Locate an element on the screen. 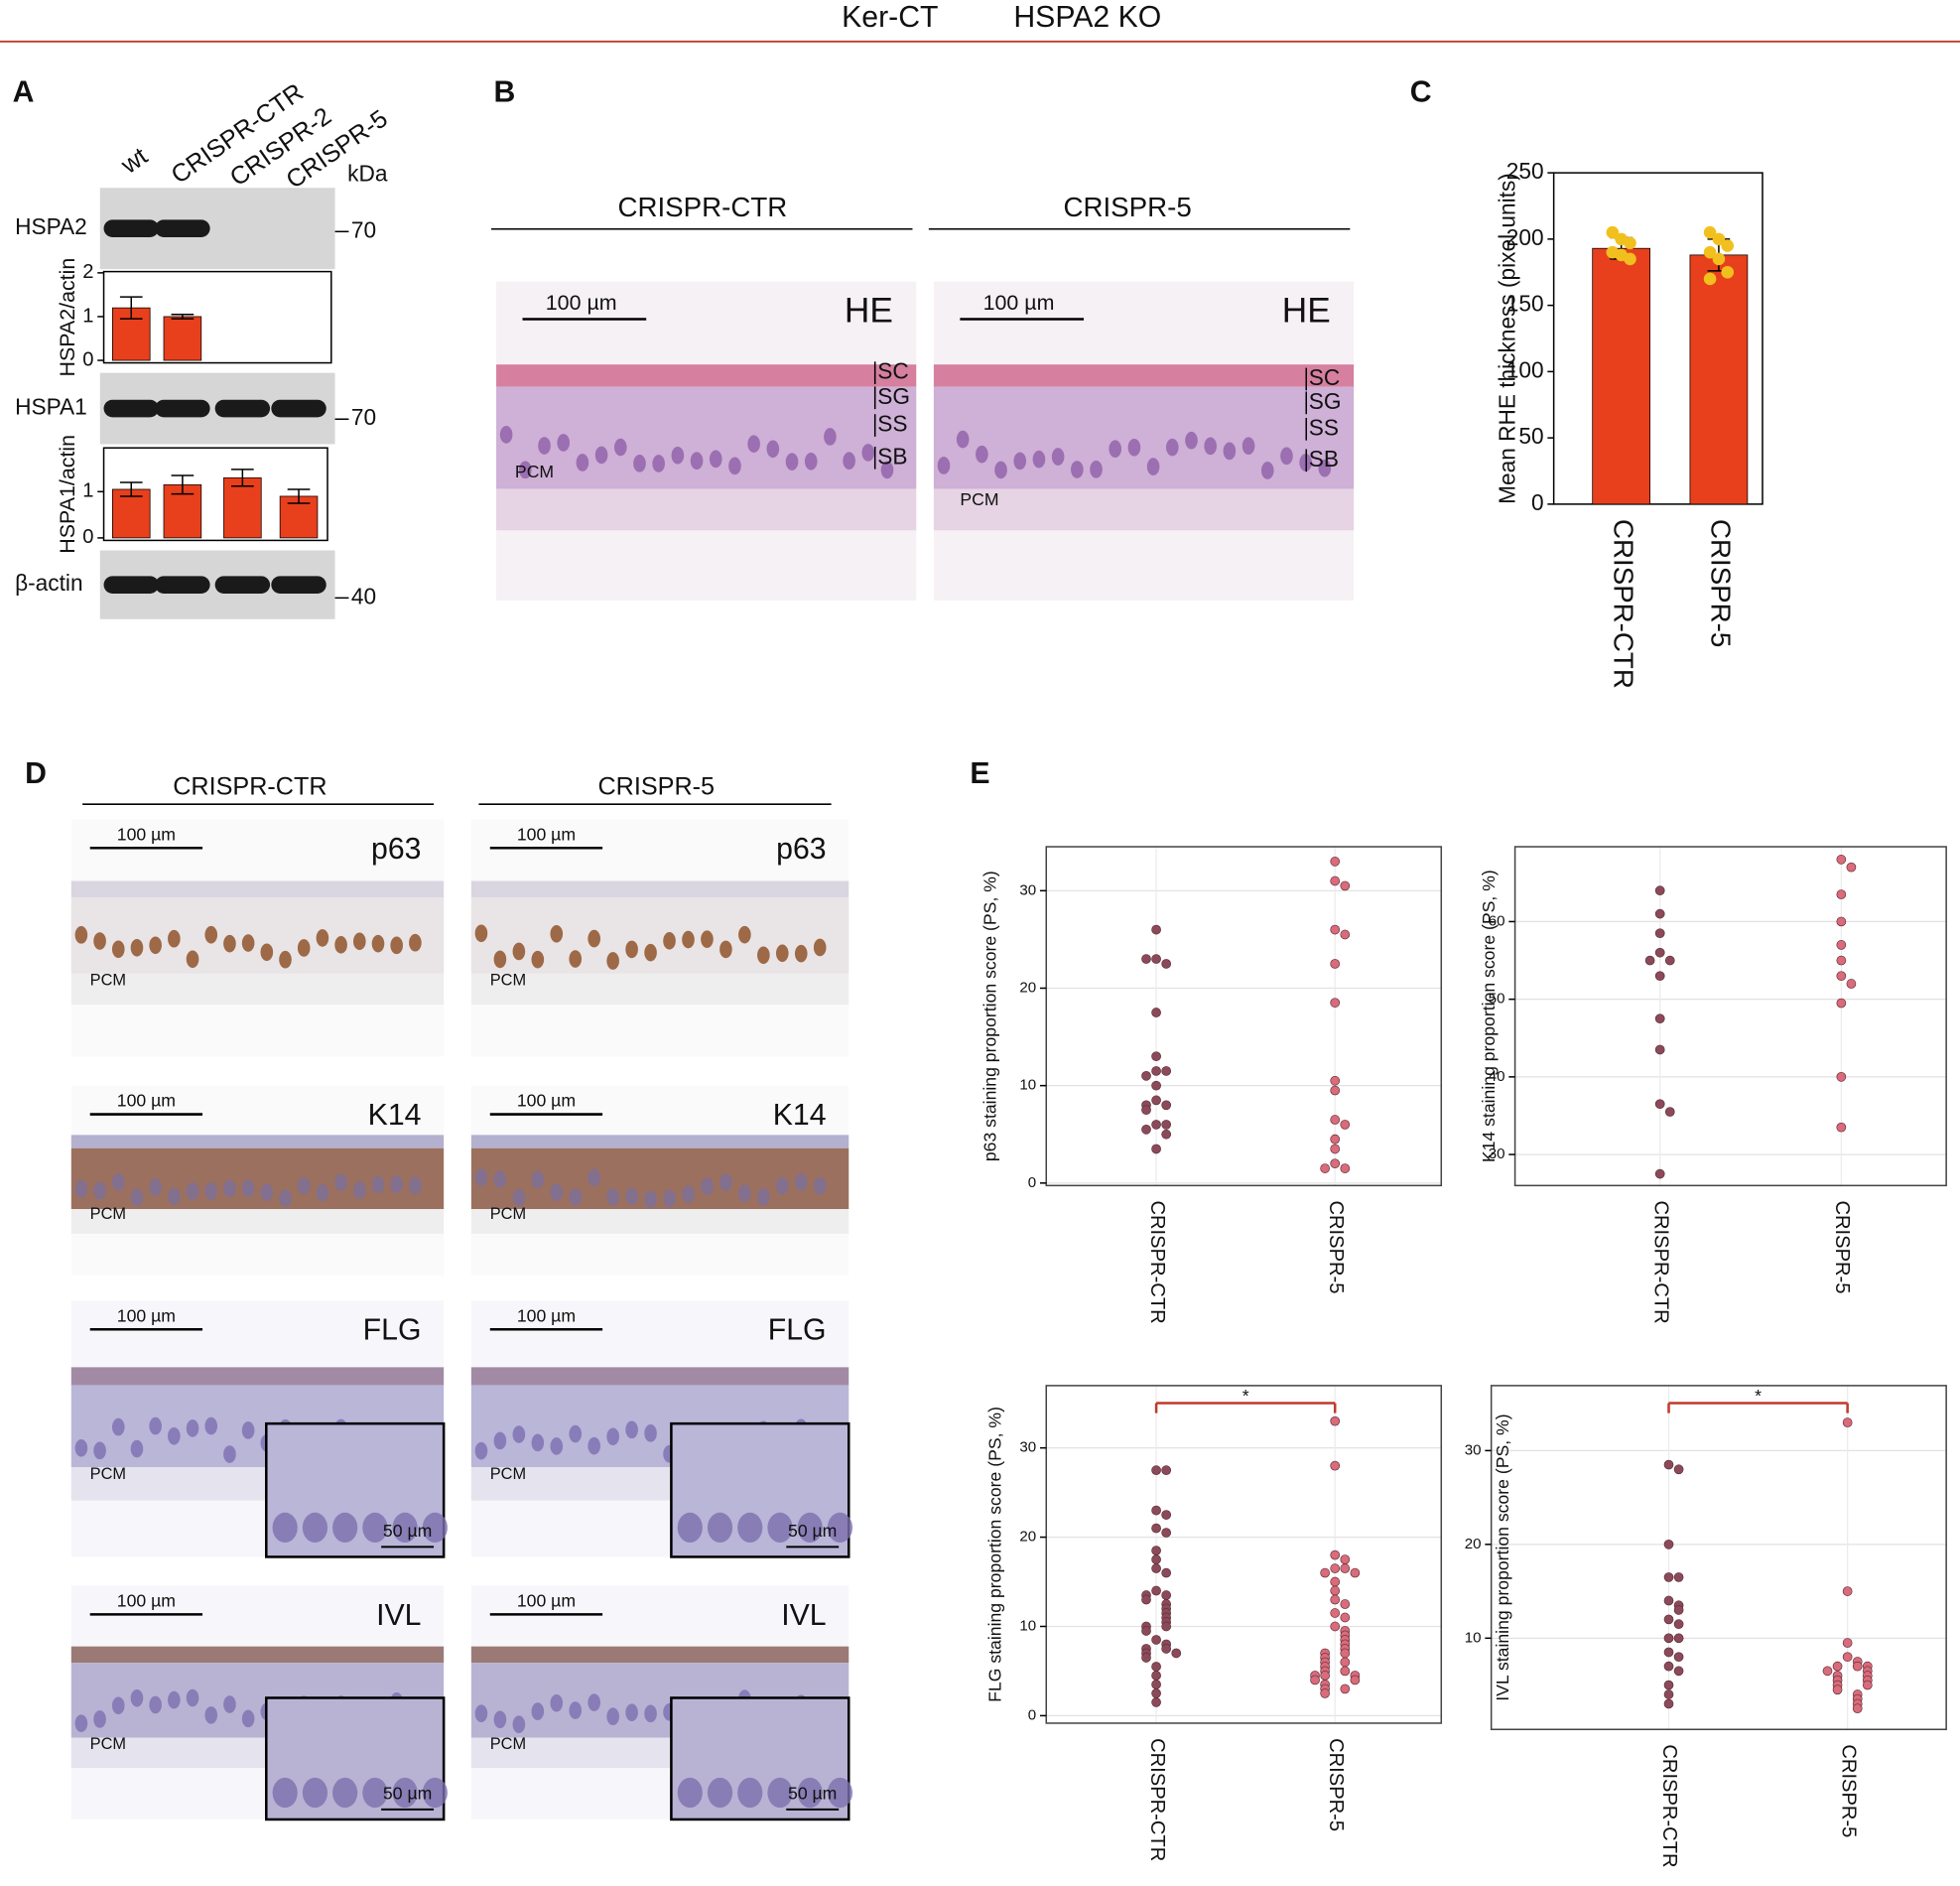 The width and height of the screenshot is (1960, 1886). significance-label: * is located at coordinates (1758, 1396).